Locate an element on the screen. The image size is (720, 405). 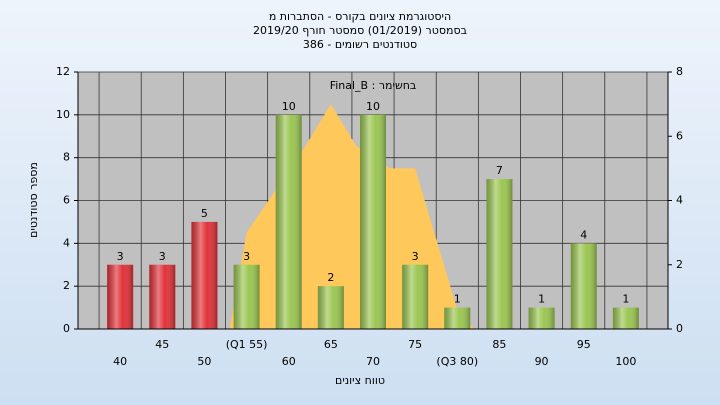
y2-tick-label: 6 is located at coordinates (679, 135).